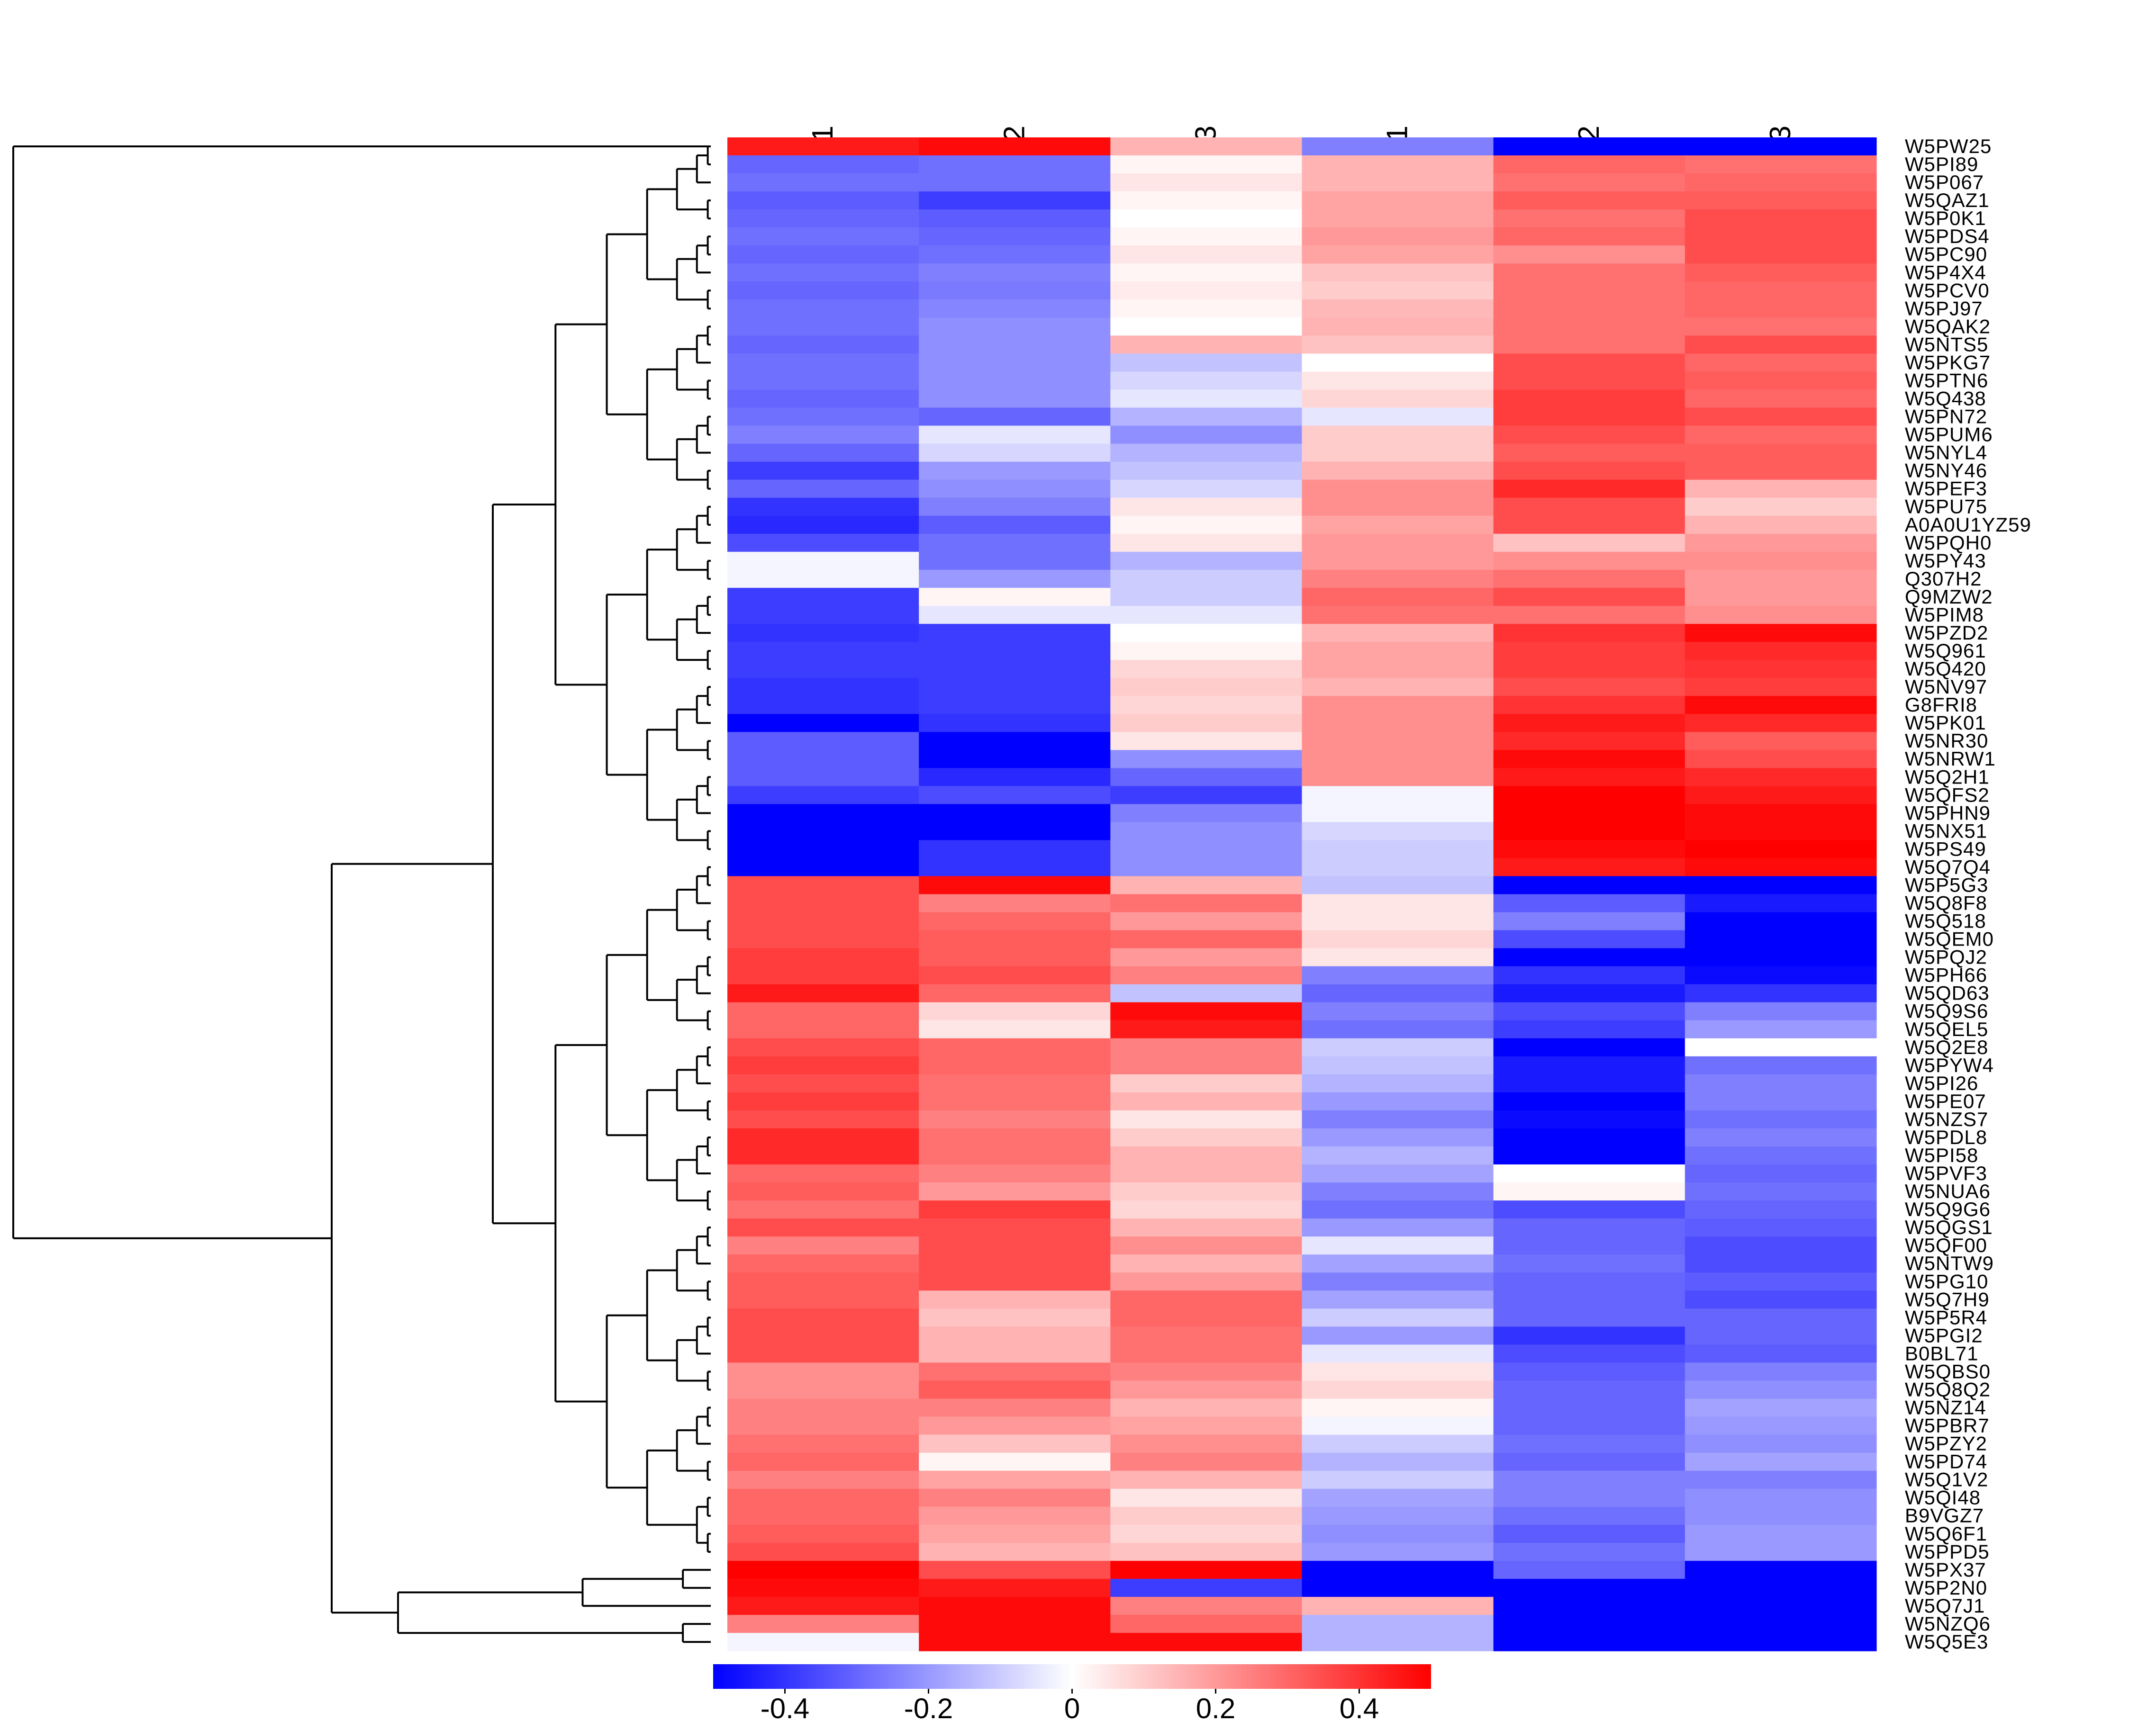 The image size is (2156, 1722). I want to click on row-label: W5Q7H9, so click(1948, 1299).